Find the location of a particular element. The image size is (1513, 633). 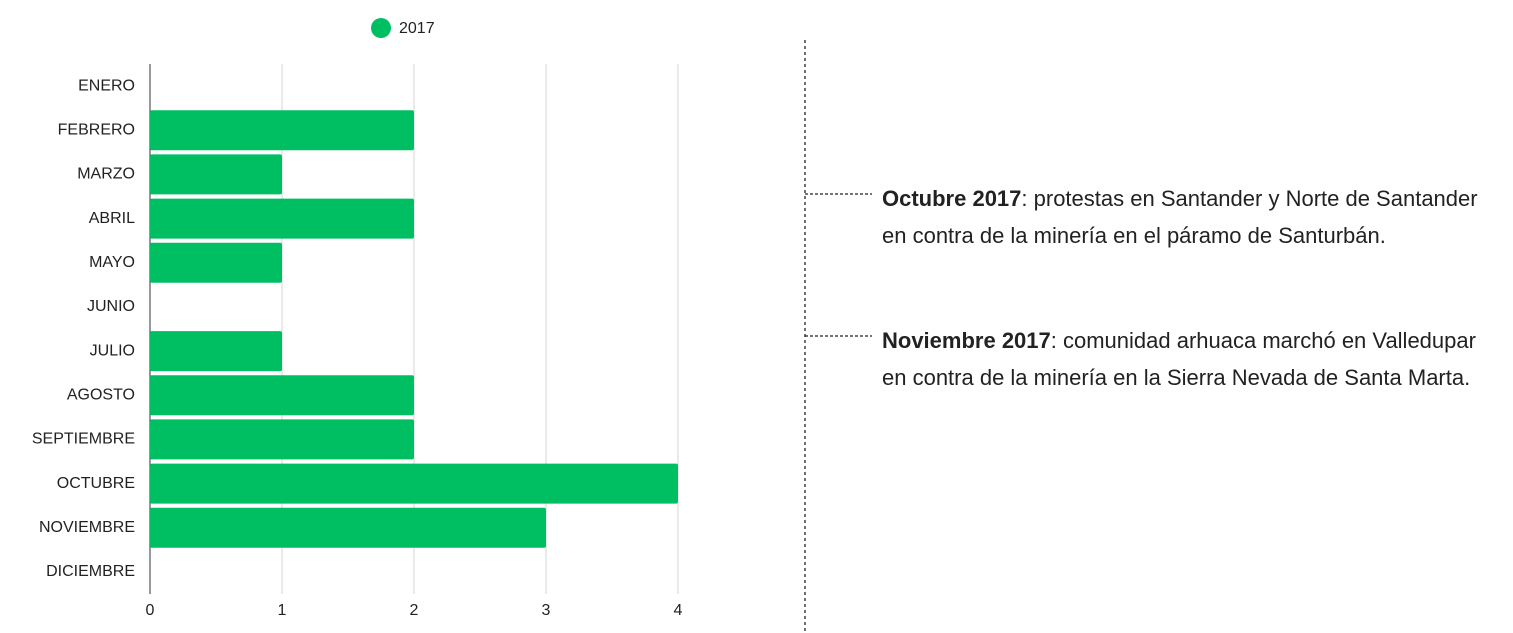

x-tick-label: 1 is located at coordinates (282, 610).